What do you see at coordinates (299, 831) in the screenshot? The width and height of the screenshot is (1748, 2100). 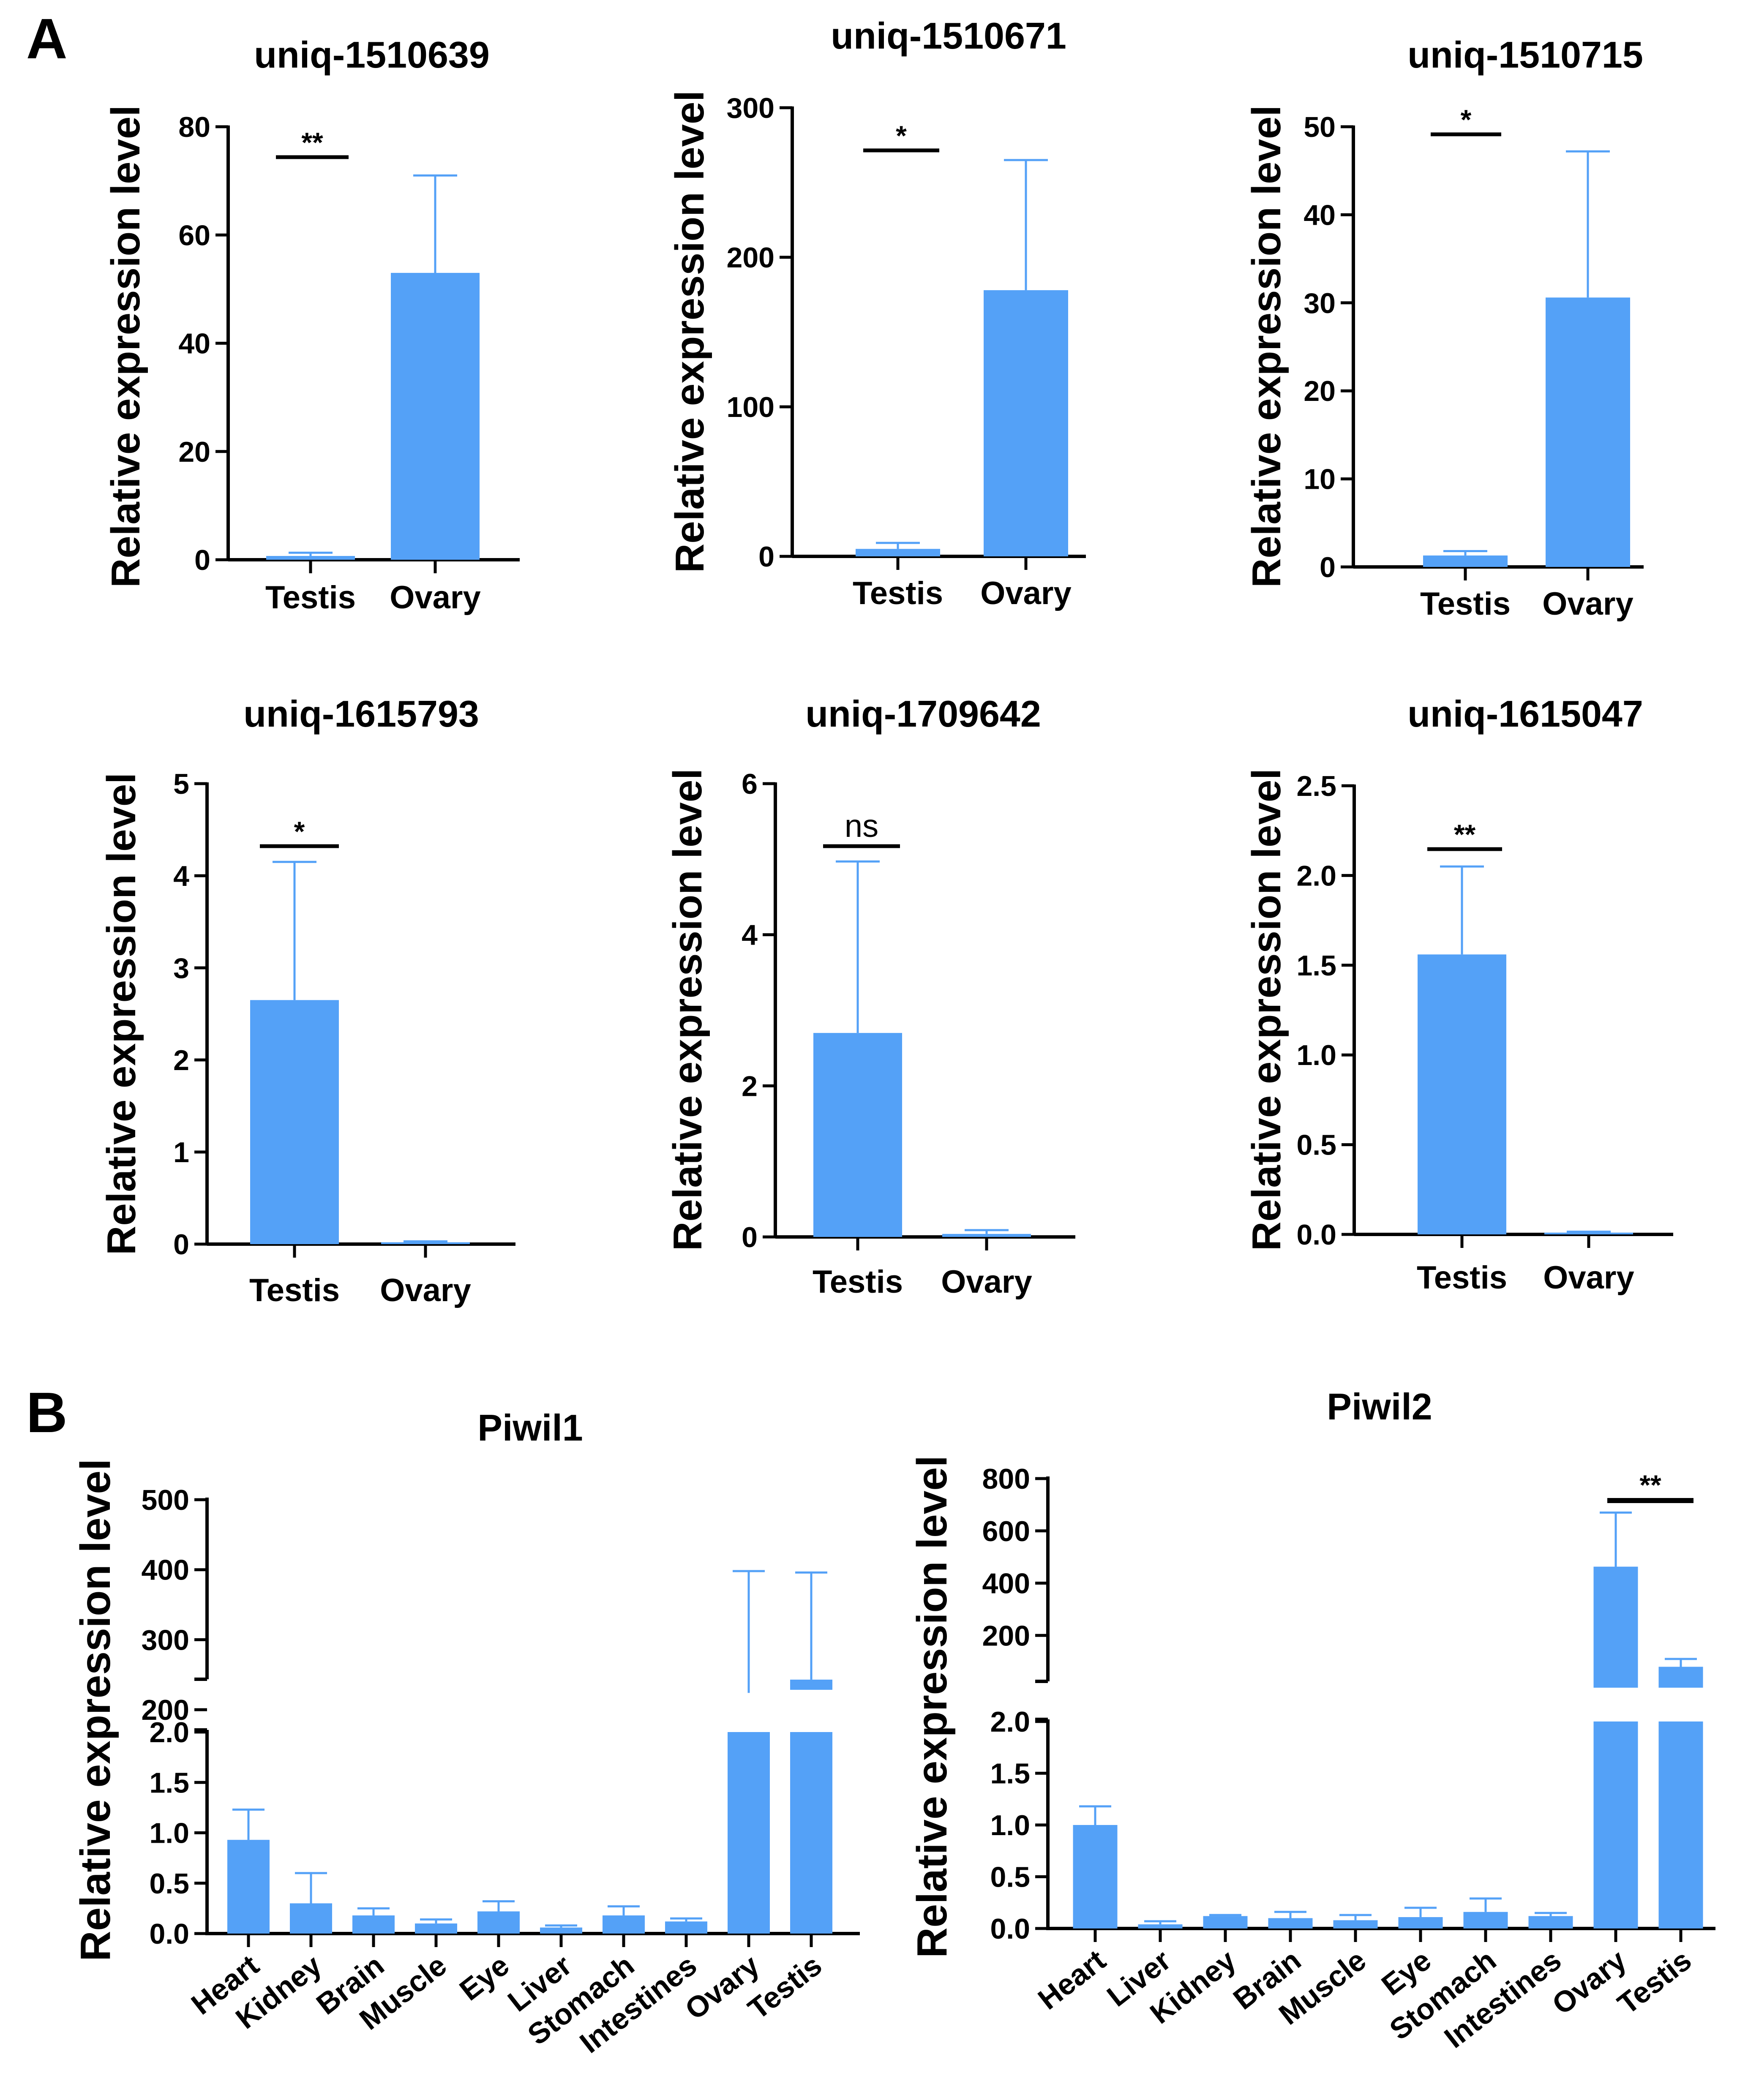 I see `significance-label: *` at bounding box center [299, 831].